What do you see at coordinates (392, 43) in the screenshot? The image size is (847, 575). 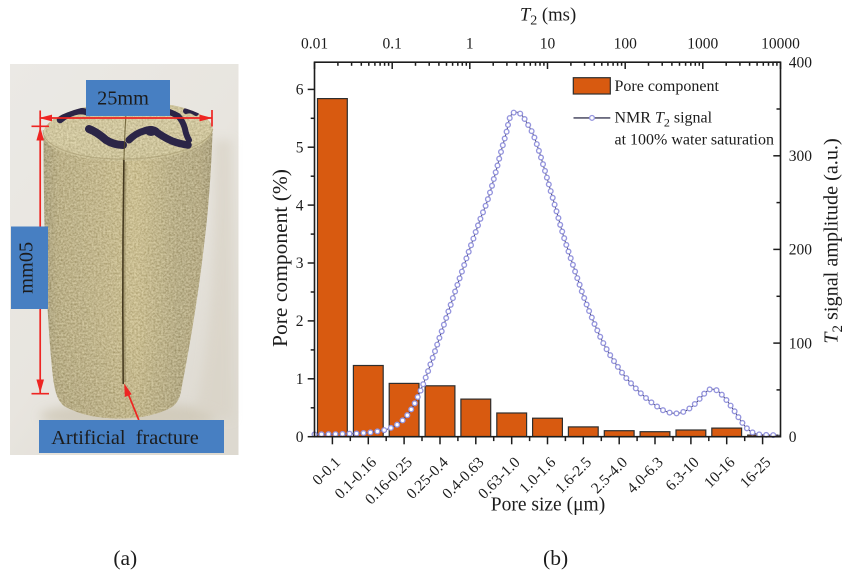 I see `svg-text: 0.1` at bounding box center [392, 43].